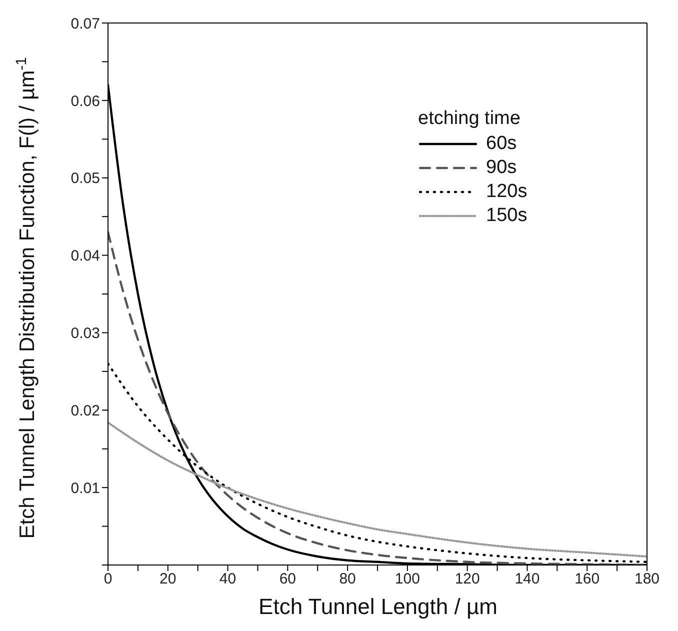 This screenshot has width=678, height=631. Describe the element at coordinates (647, 579) in the screenshot. I see `x-tick-label: 180` at that location.